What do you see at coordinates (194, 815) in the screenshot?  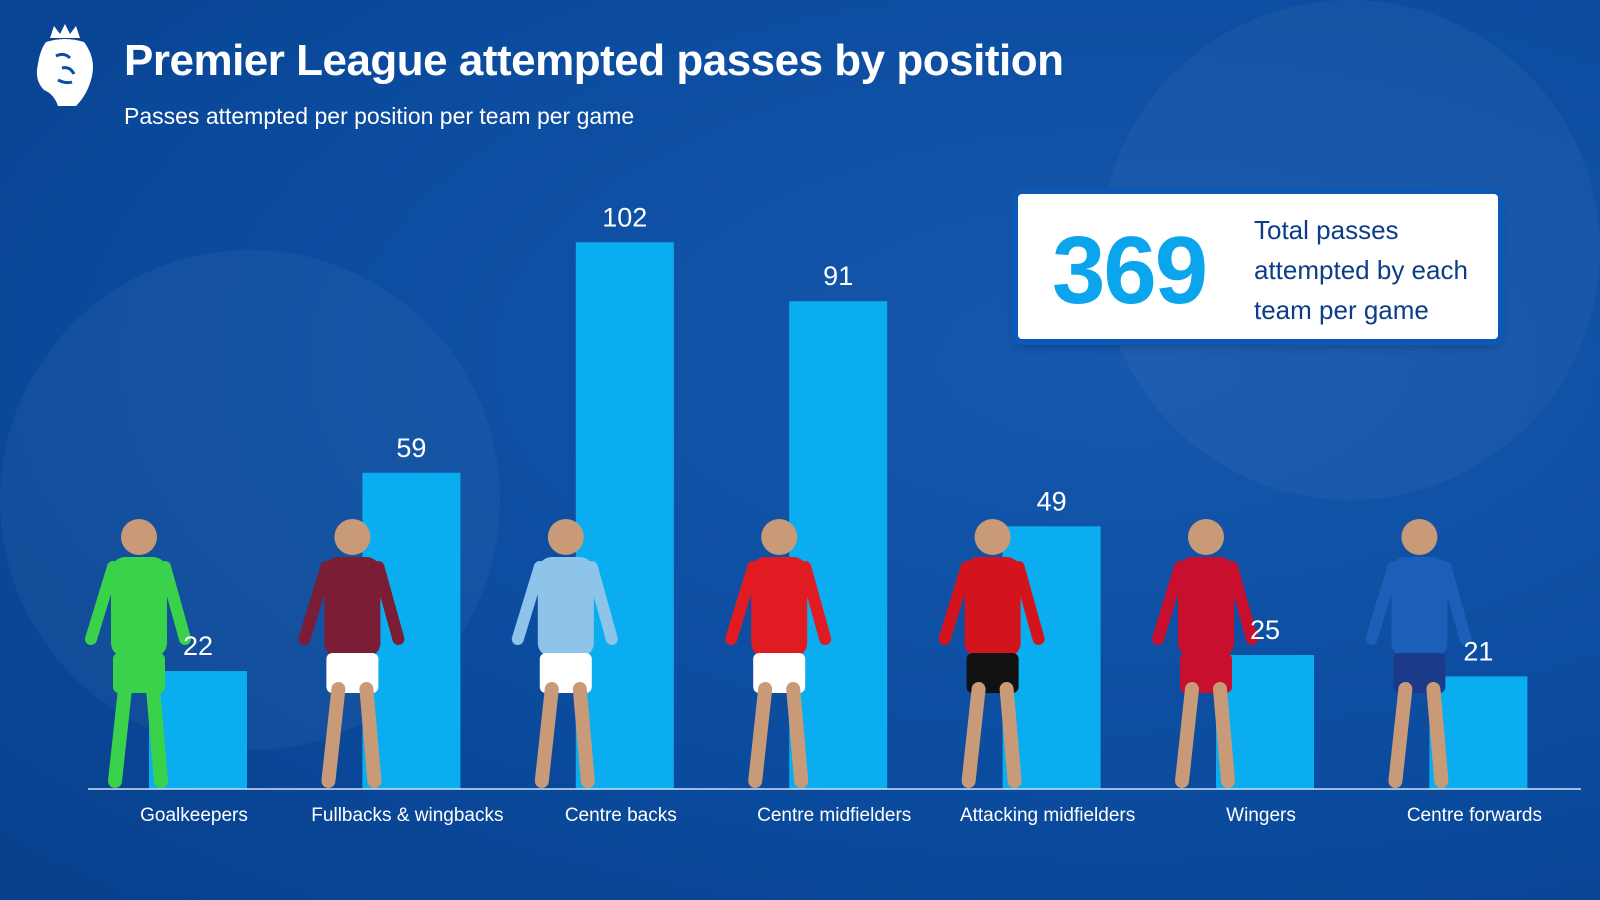 I see `category-label: Goalkeepers` at bounding box center [194, 815].